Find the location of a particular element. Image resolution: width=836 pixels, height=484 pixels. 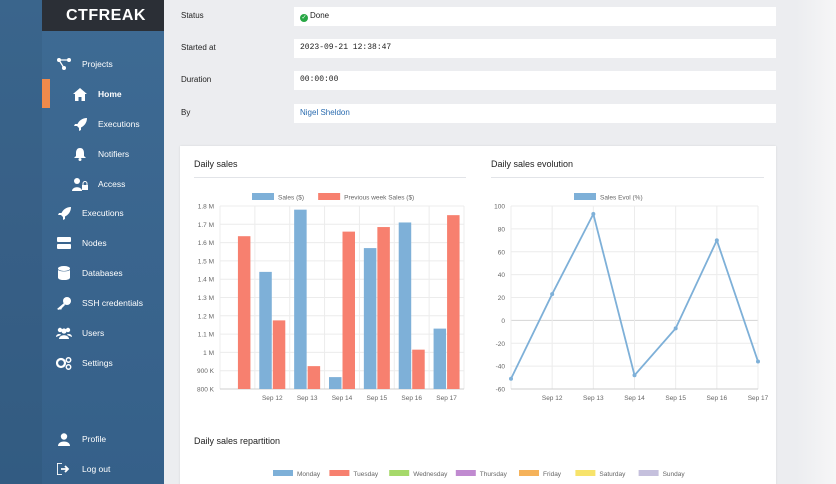

sidebar-item-ssh-credentials: SSH credentials is located at coordinates (103, 303).